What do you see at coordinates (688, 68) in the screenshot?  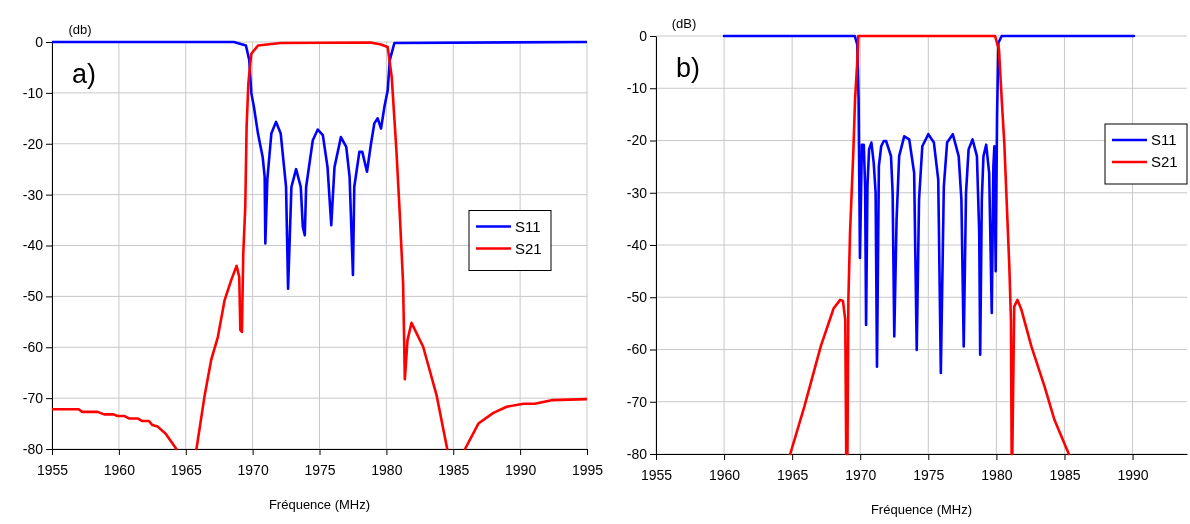 I see `text: b)` at bounding box center [688, 68].